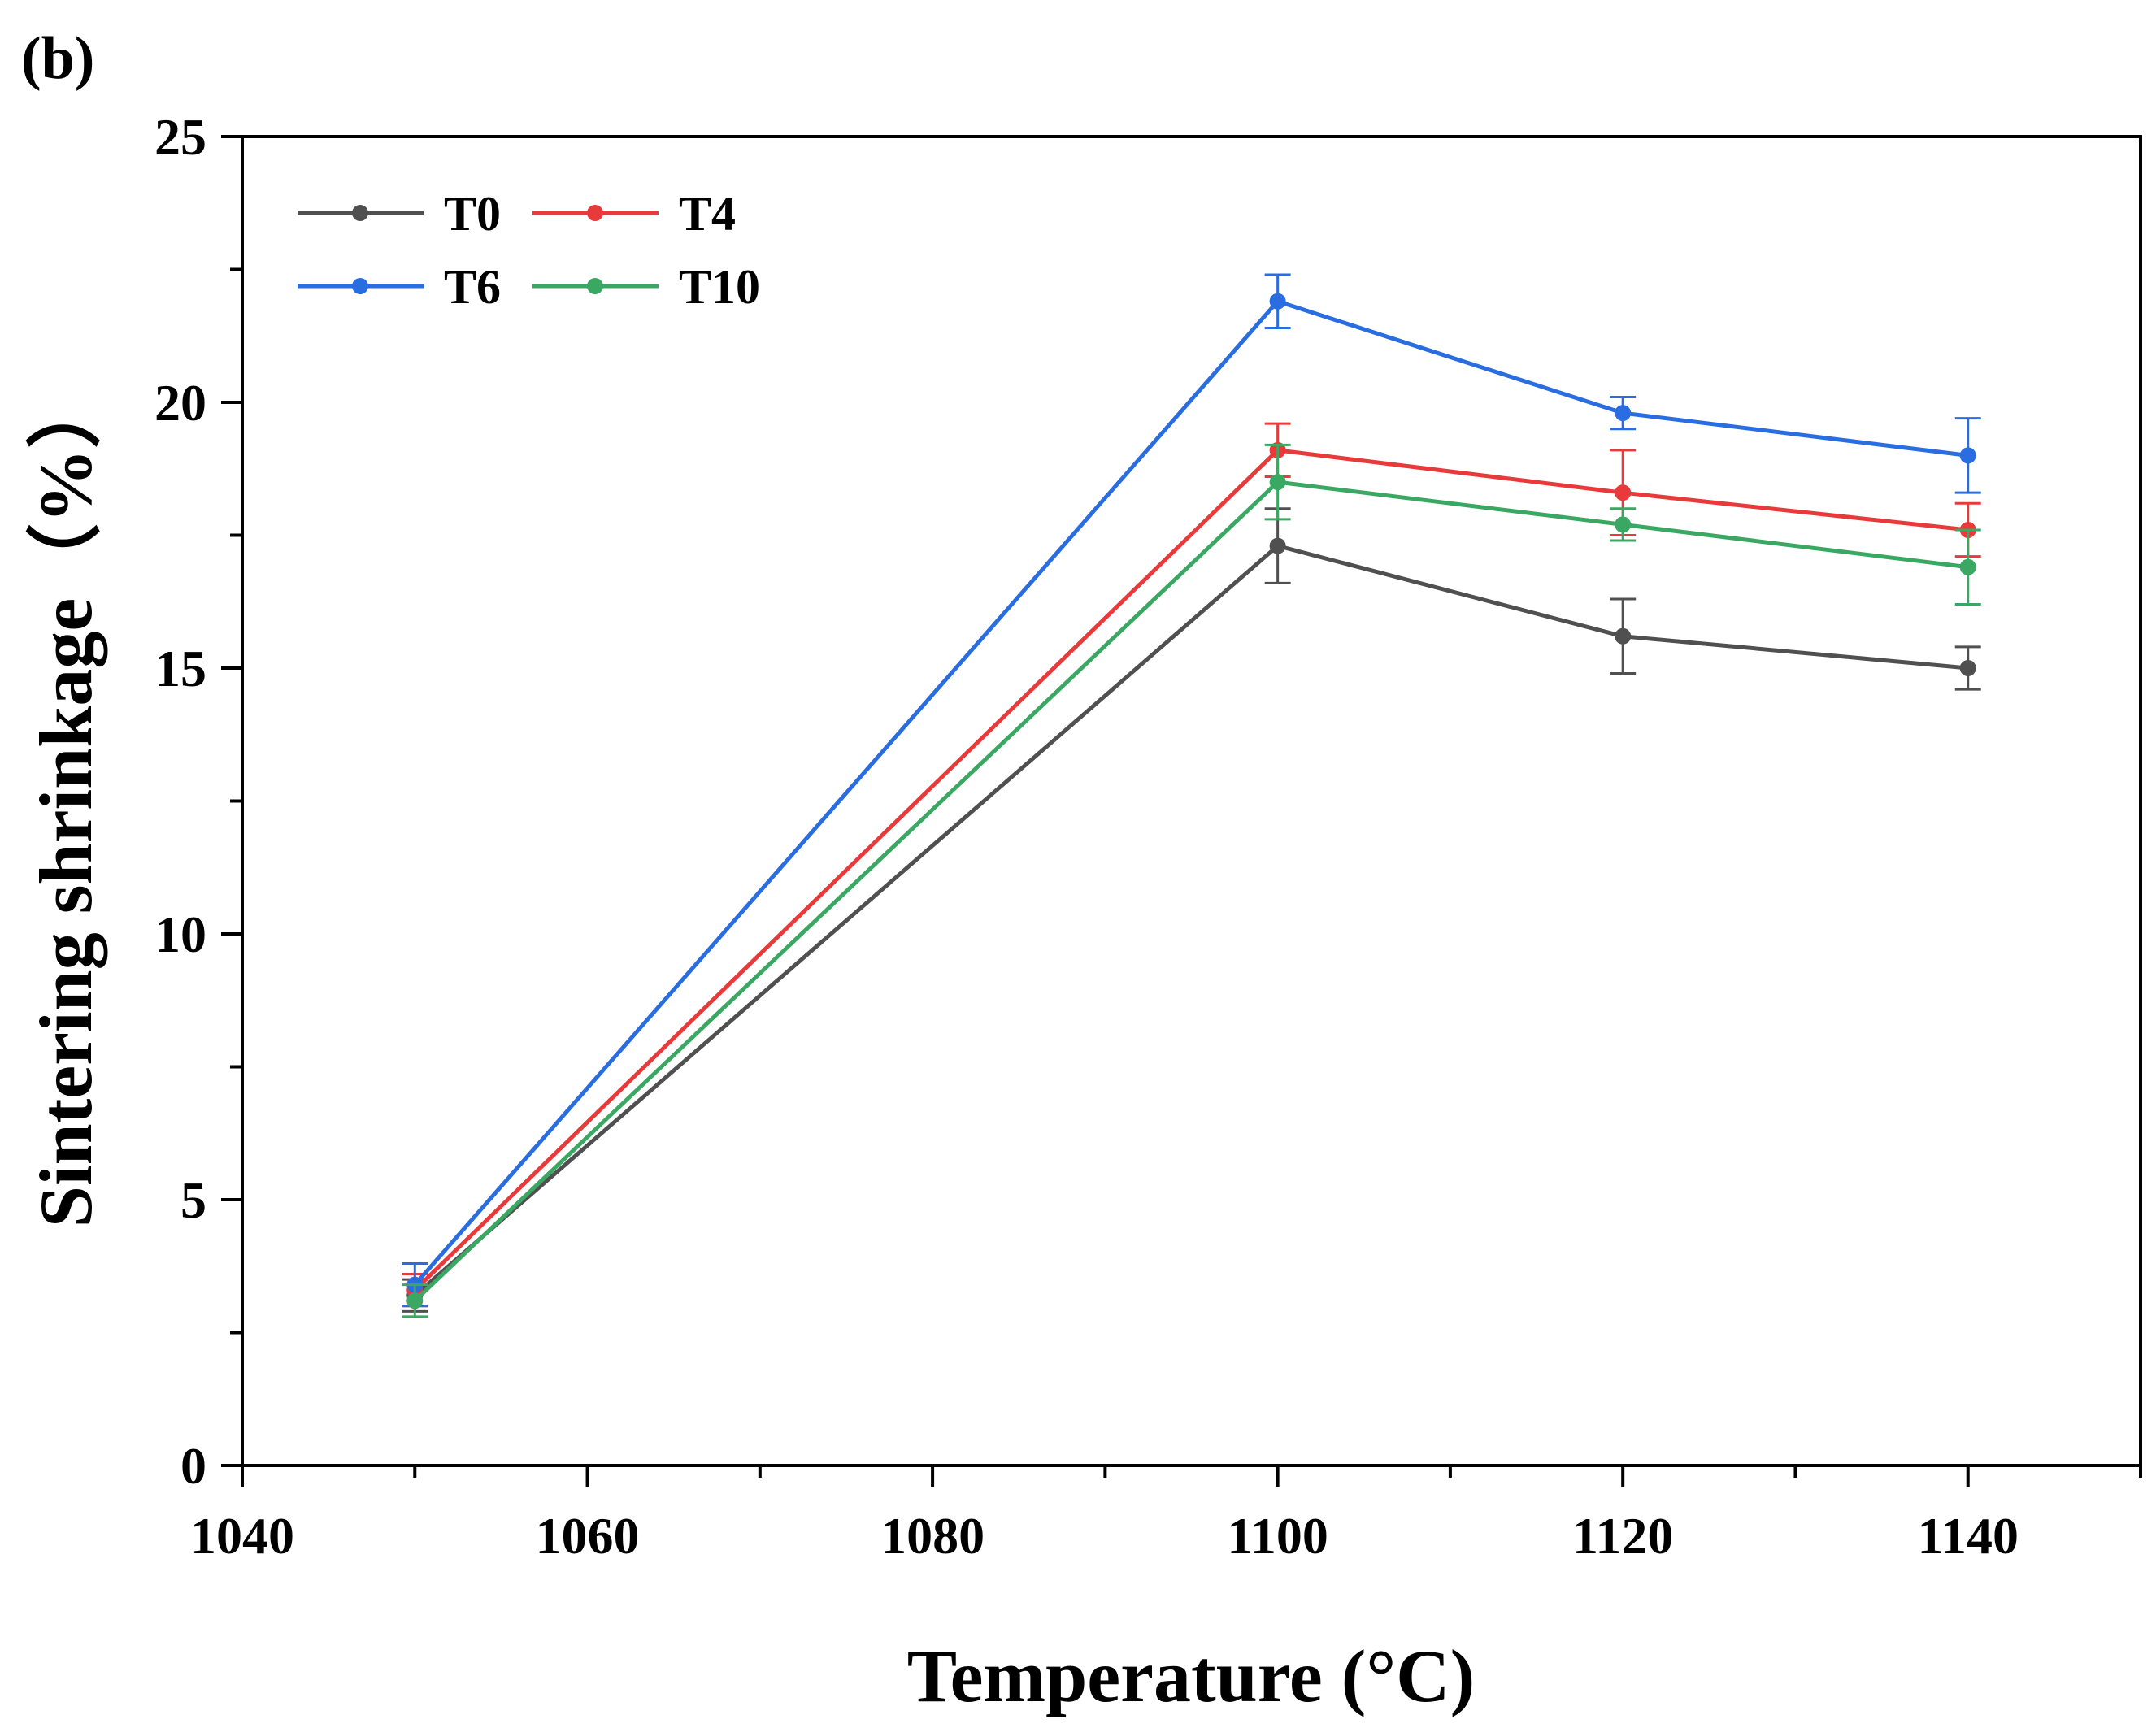 This screenshot has height=1728, width=2156. I want to click on legend-label: T10, so click(719, 287).